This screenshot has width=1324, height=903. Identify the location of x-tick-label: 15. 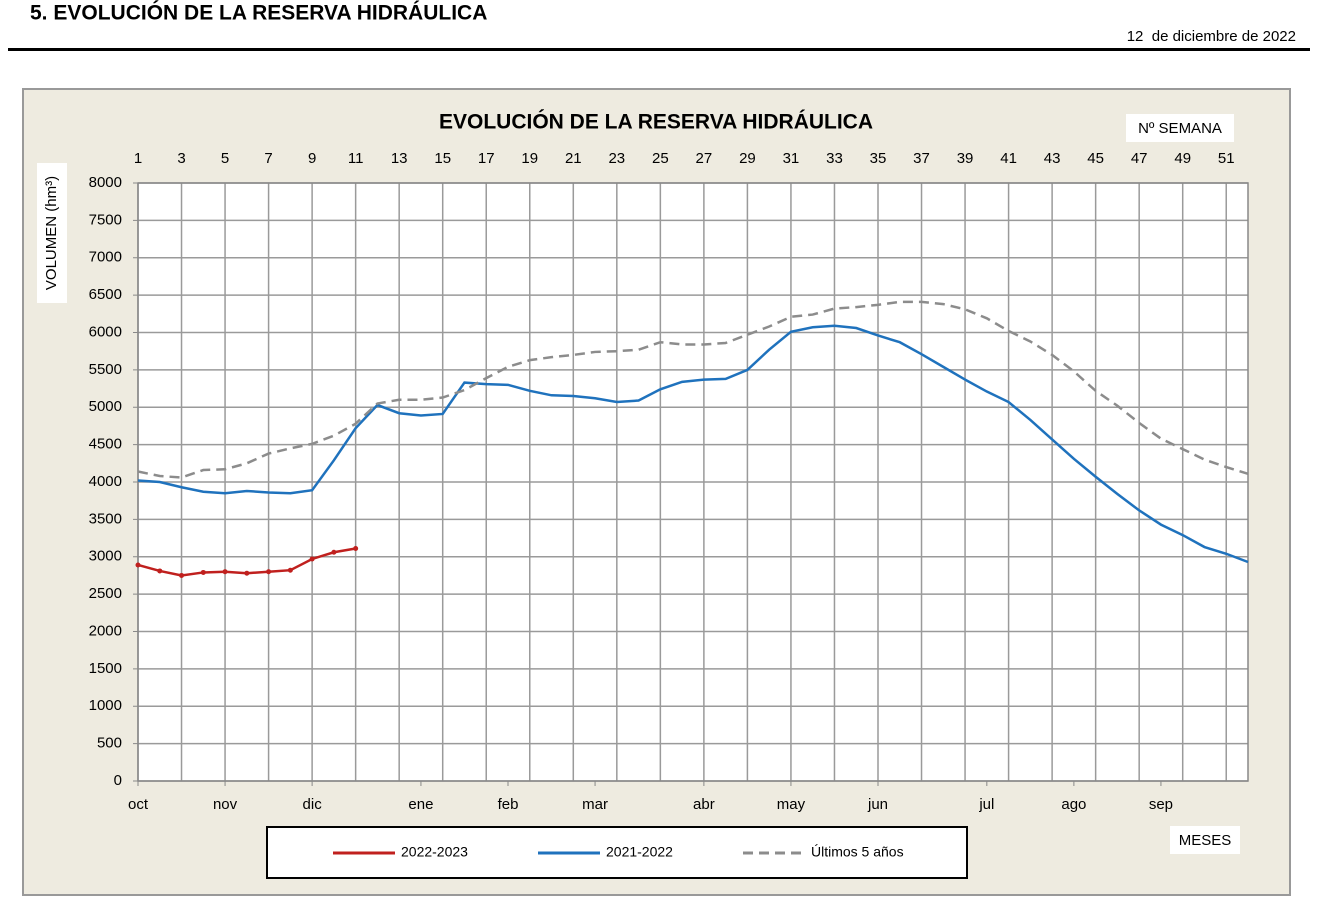
(442, 158).